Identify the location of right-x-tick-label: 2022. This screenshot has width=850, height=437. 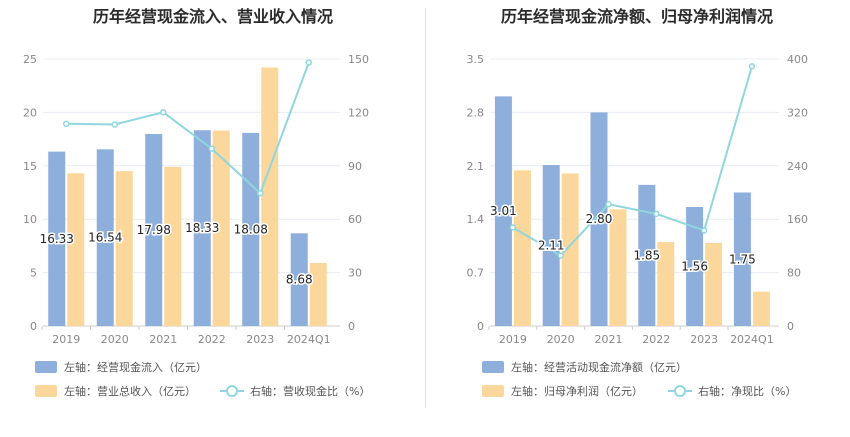
(656, 339).